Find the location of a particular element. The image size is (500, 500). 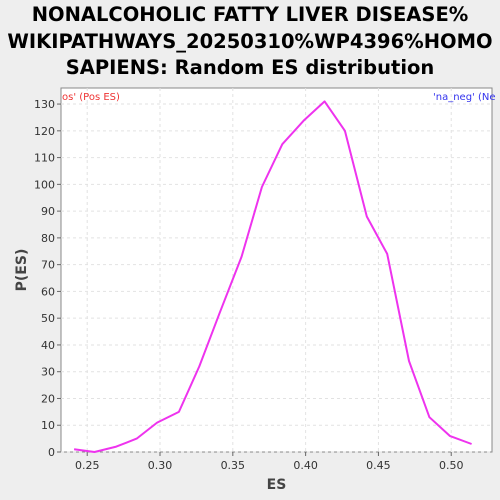

x-tick-label: 0.25 is located at coordinates (87, 465).